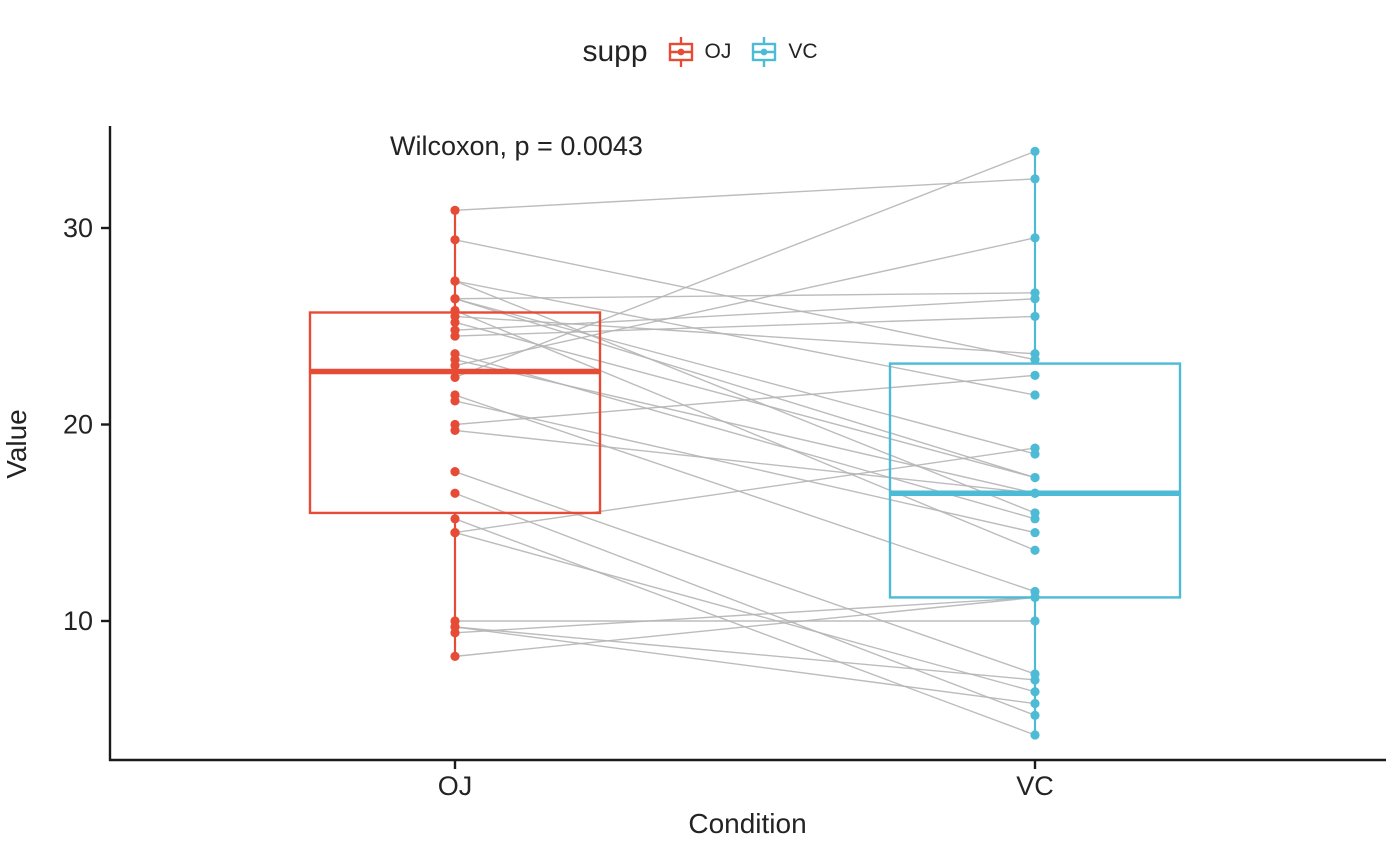 The width and height of the screenshot is (1400, 866). Describe the element at coordinates (16, 444) in the screenshot. I see `y-axis-title: Value` at that location.